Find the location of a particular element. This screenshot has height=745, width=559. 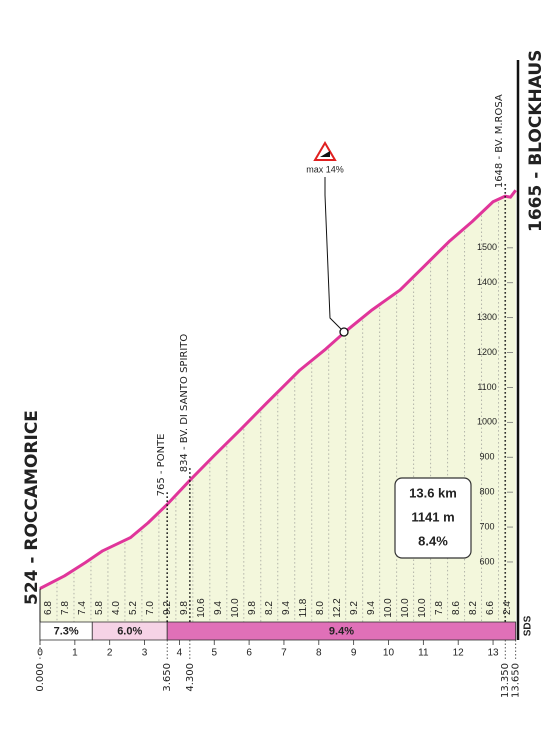

y-tick-label: 900 is located at coordinates (486, 457).